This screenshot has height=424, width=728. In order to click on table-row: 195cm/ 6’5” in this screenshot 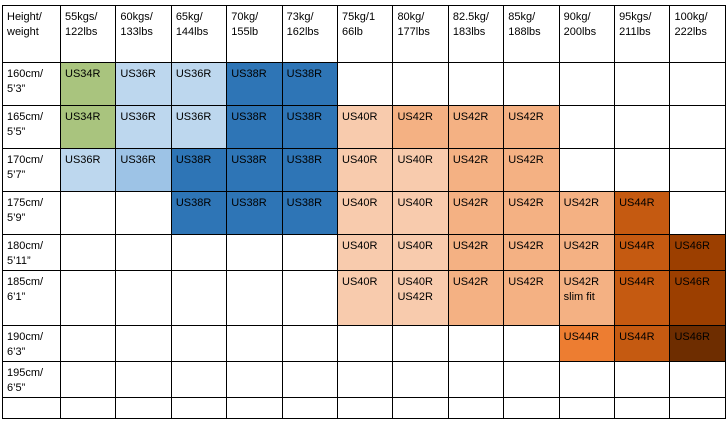, I will do `click(364, 380)`.